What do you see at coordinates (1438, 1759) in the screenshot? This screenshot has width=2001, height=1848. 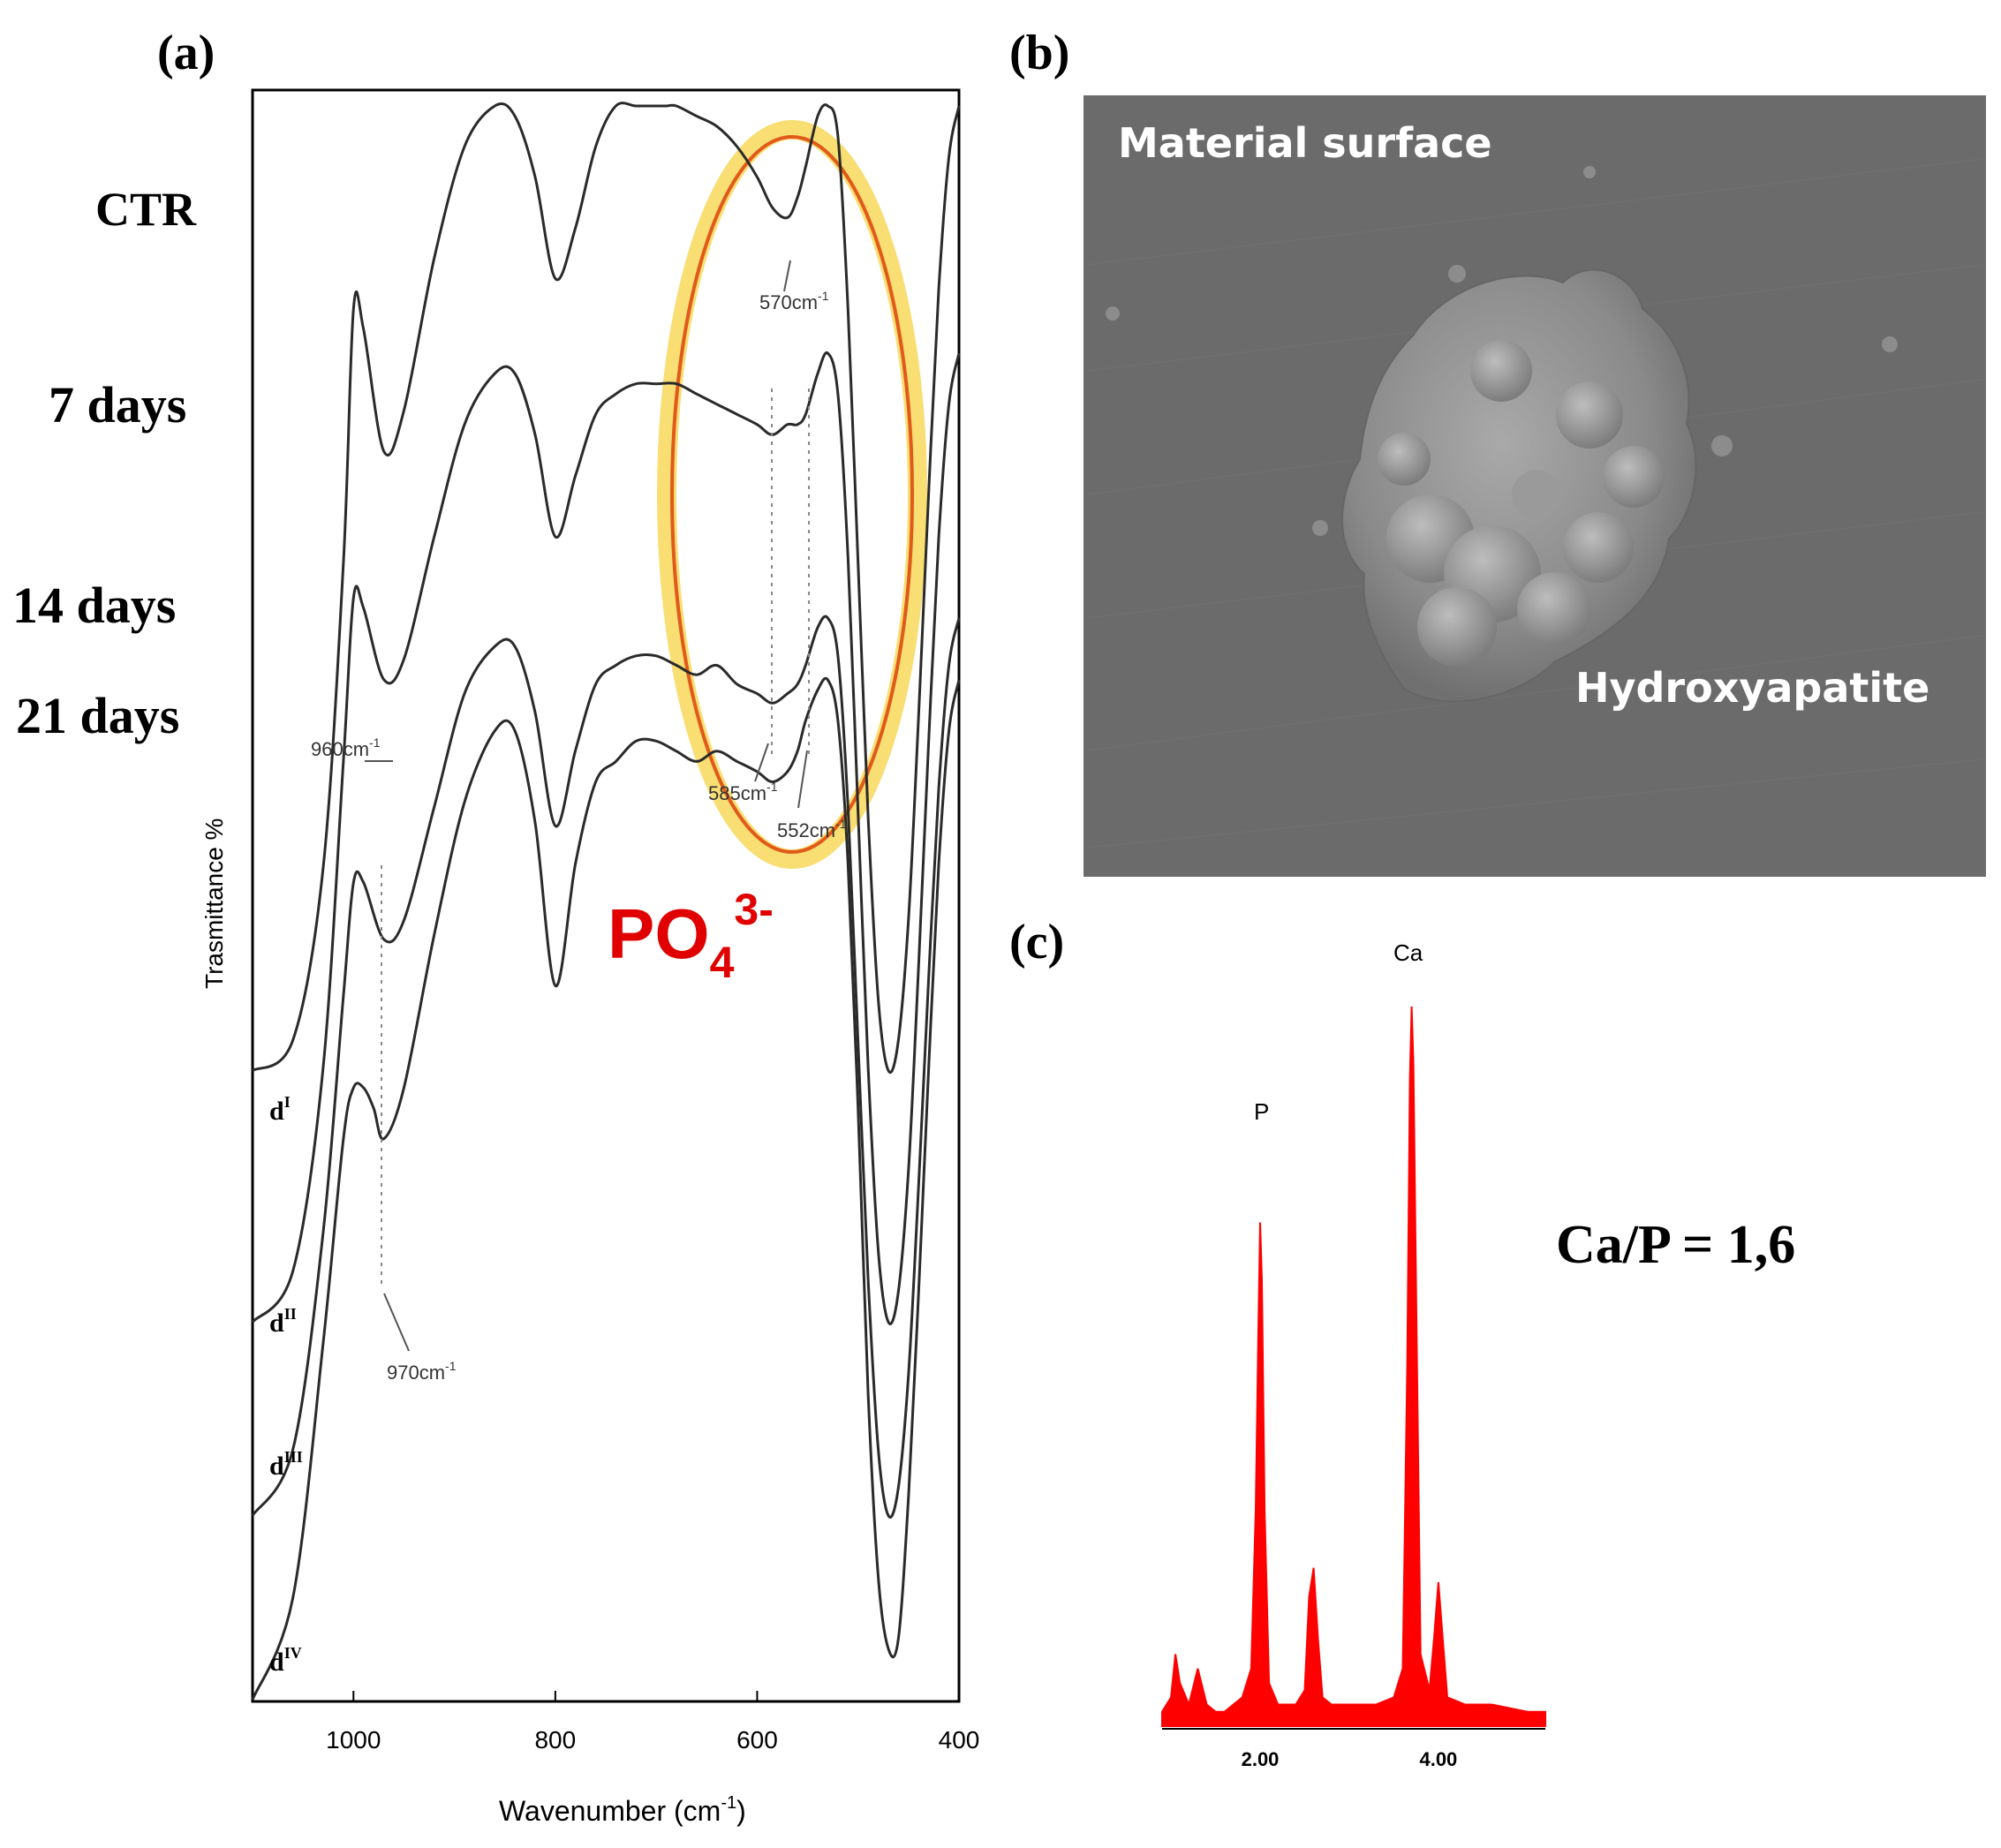 I see `eds-x-tick-label: 4.00` at bounding box center [1438, 1759].